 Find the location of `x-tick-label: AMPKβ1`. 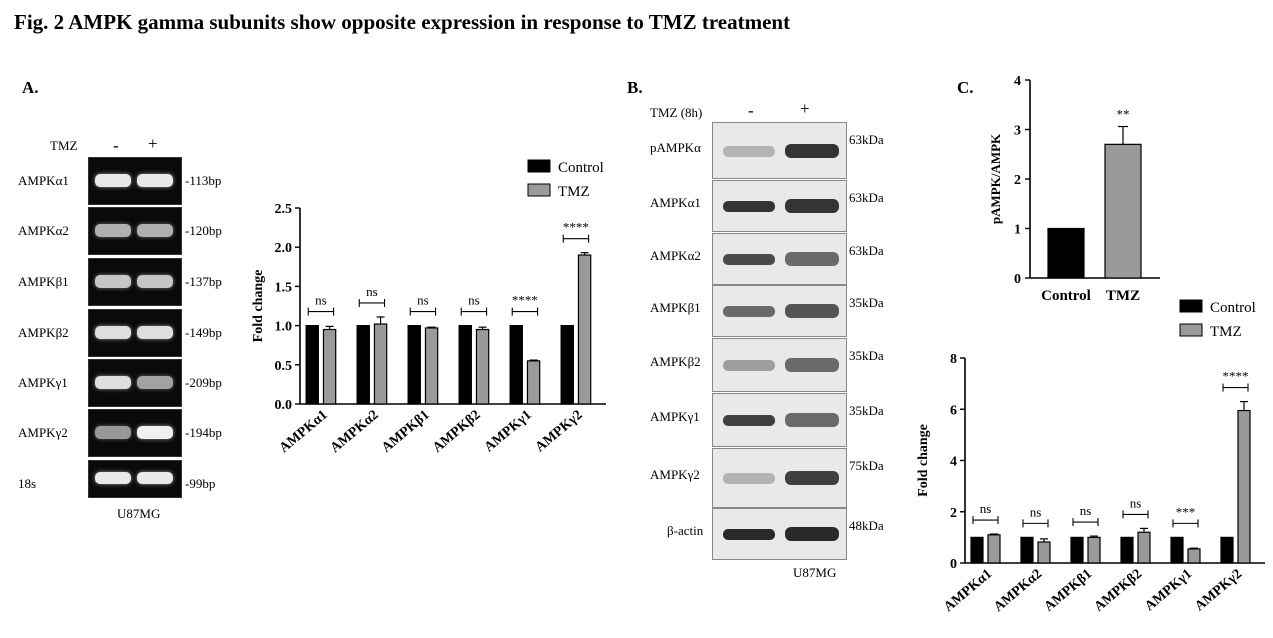

x-tick-label: AMPKβ1 is located at coordinates (1068, 591).